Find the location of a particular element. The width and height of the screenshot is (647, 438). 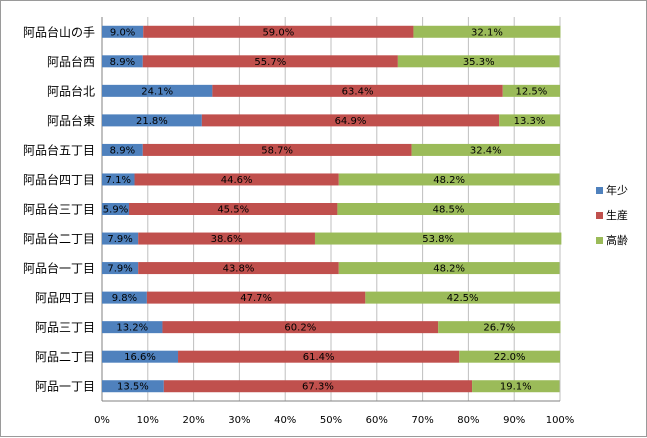

category-label: 阿品台西 is located at coordinates (71, 61).